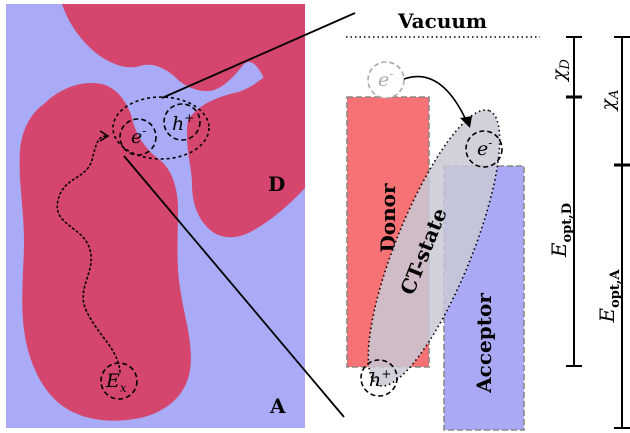  I want to click on electron-circle-left, so click(138, 137).